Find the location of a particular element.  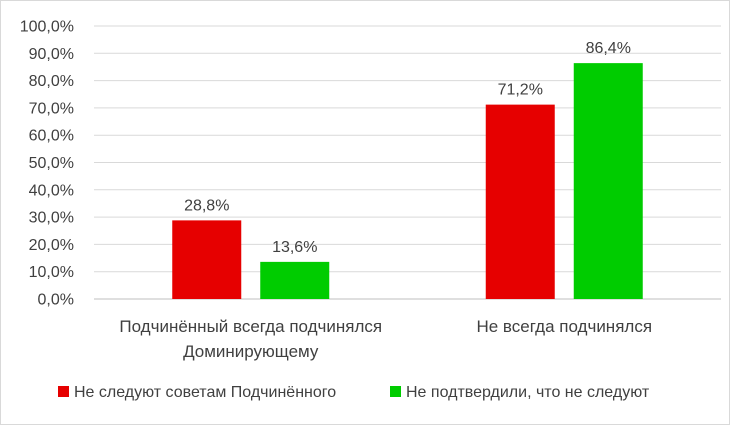

y-tick-label: 0,0% is located at coordinates (56, 300).